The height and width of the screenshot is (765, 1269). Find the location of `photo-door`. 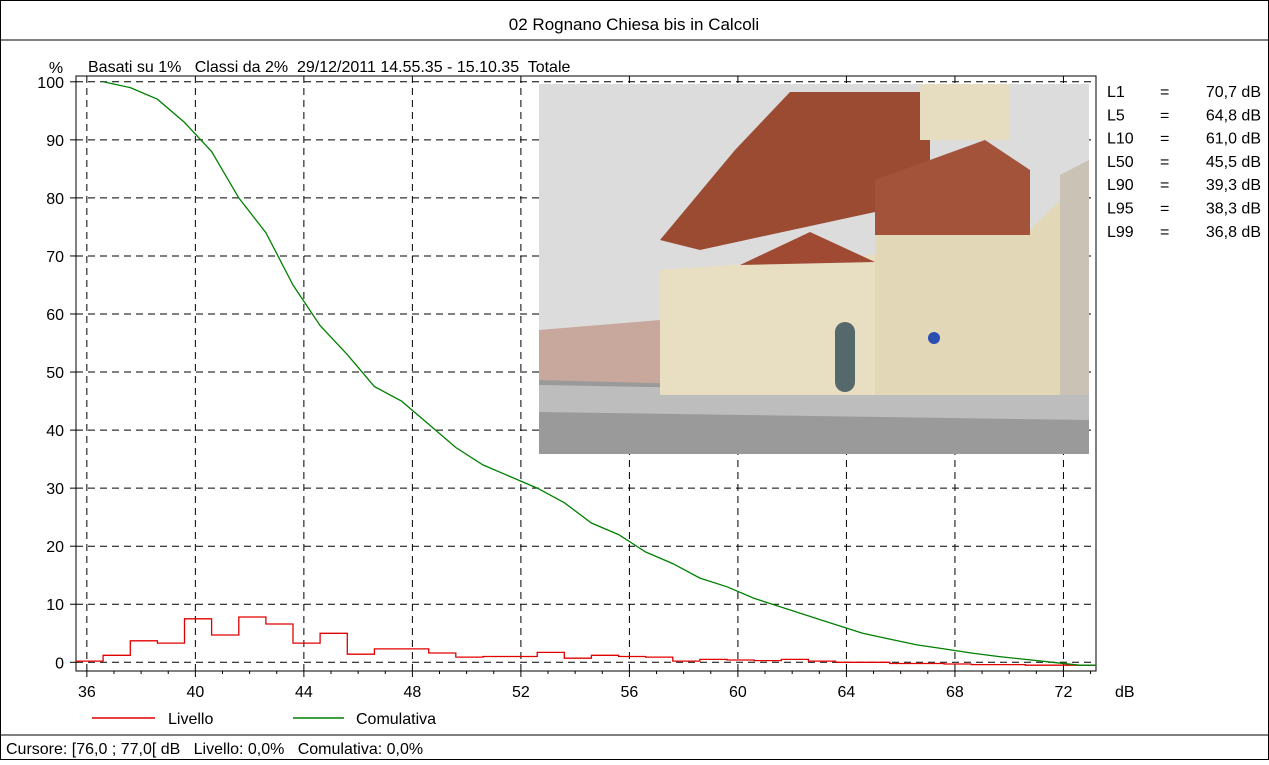

photo-door is located at coordinates (845, 357).